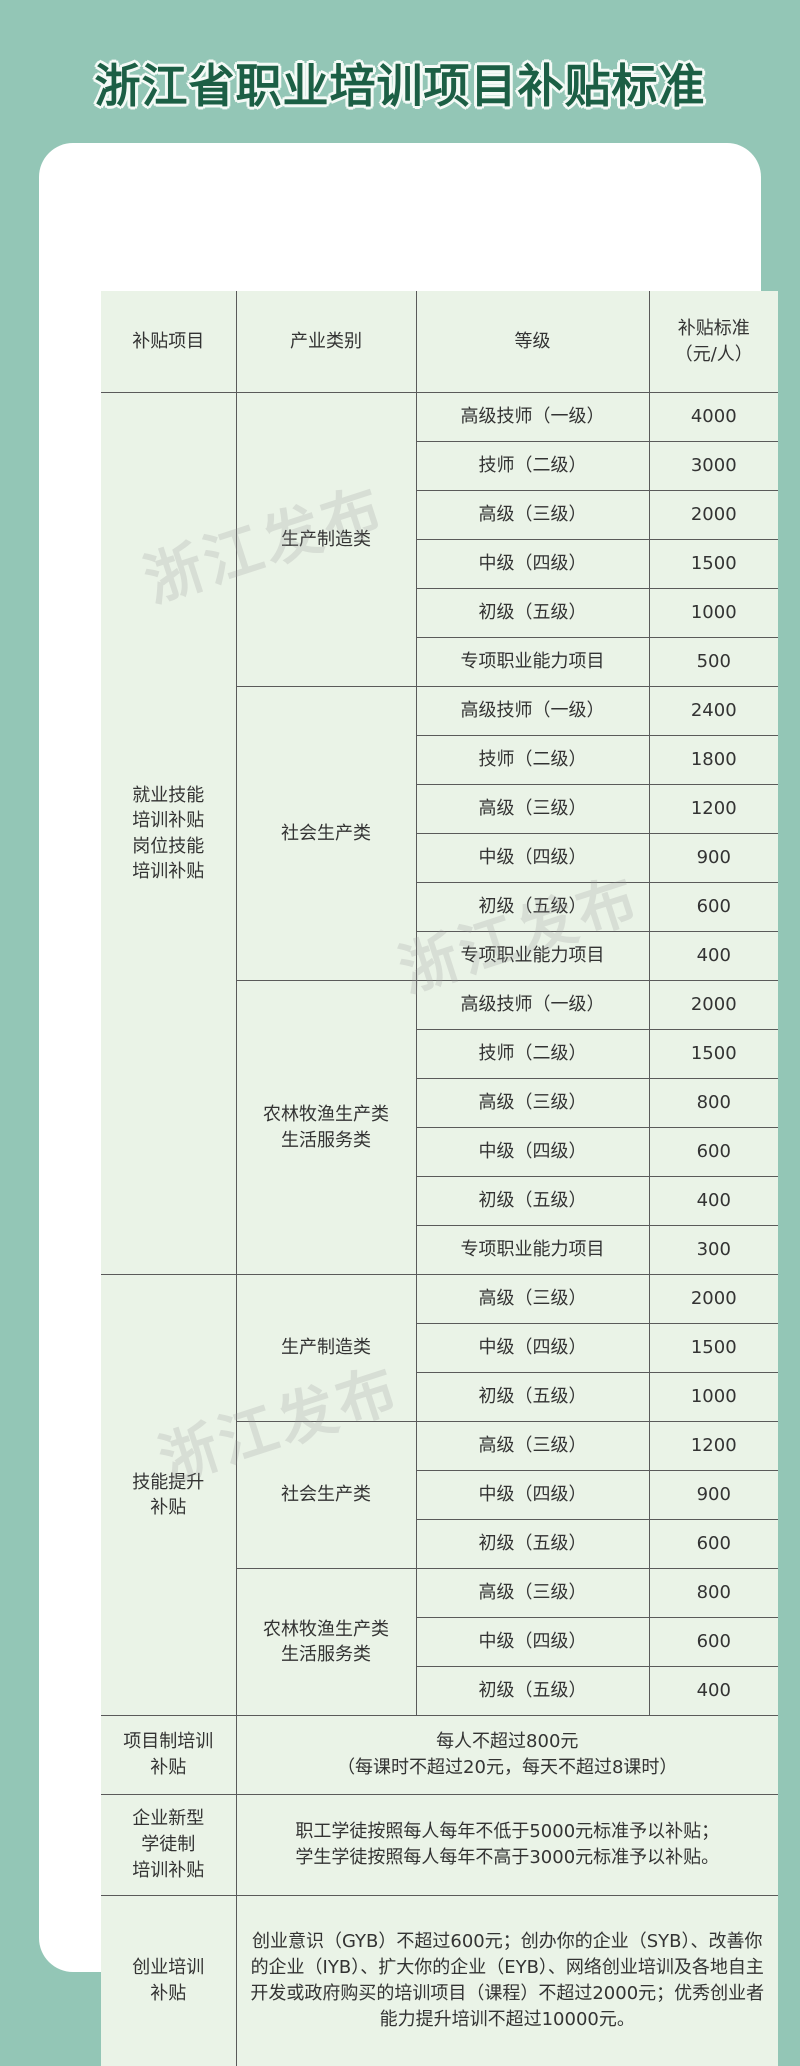  Describe the element at coordinates (713, 760) in the screenshot. I see `amount-cell: 1800` at that location.